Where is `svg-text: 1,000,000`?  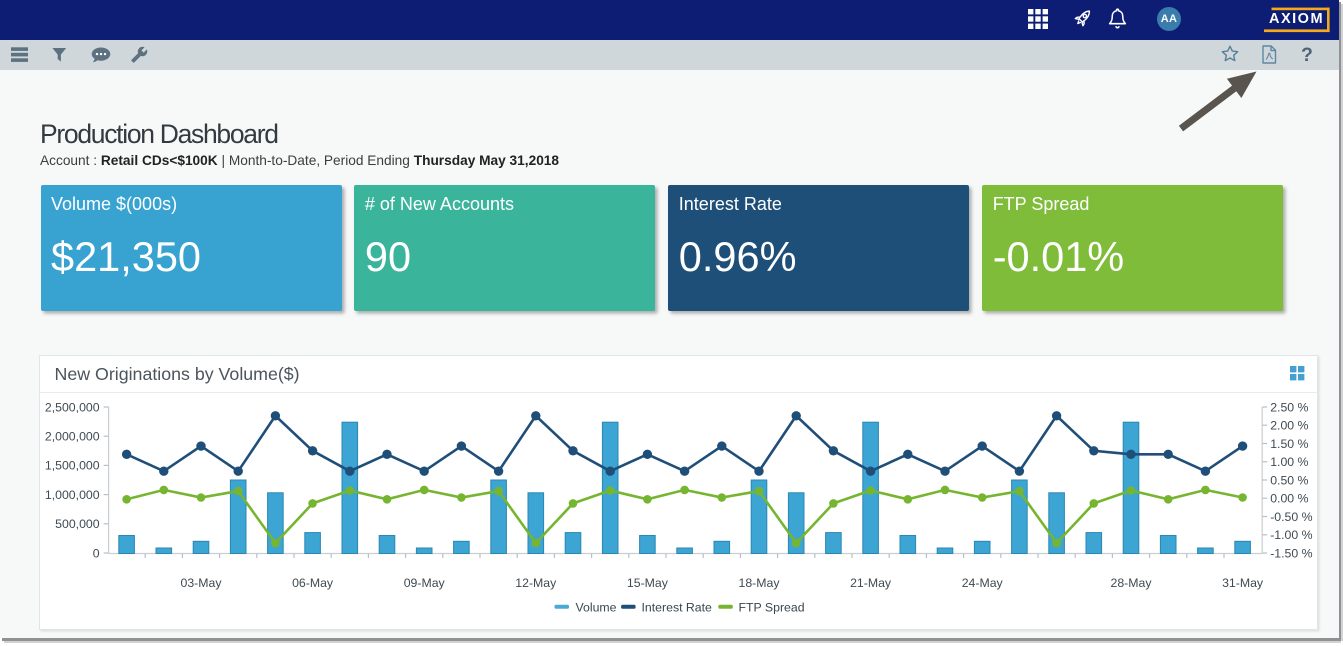 svg-text: 1,000,000 is located at coordinates (72, 495).